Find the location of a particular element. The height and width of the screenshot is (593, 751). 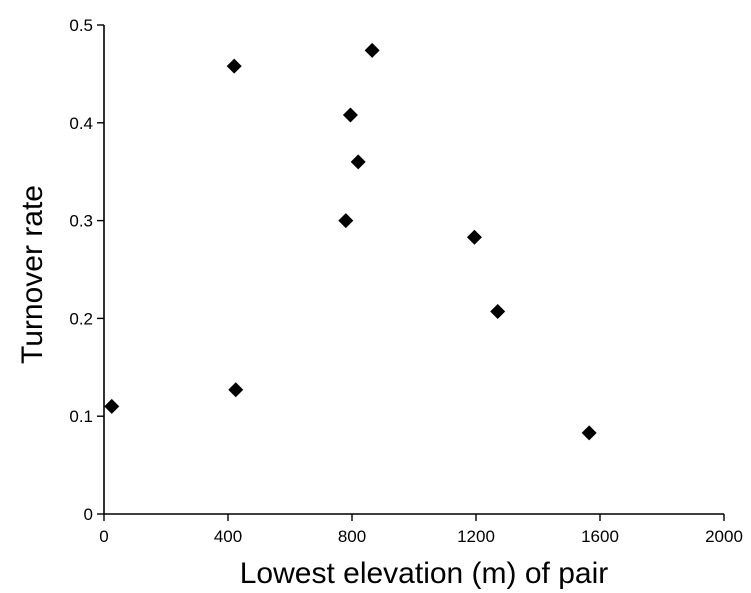

y-tick-label-4: 0.4 is located at coordinates (81, 123).